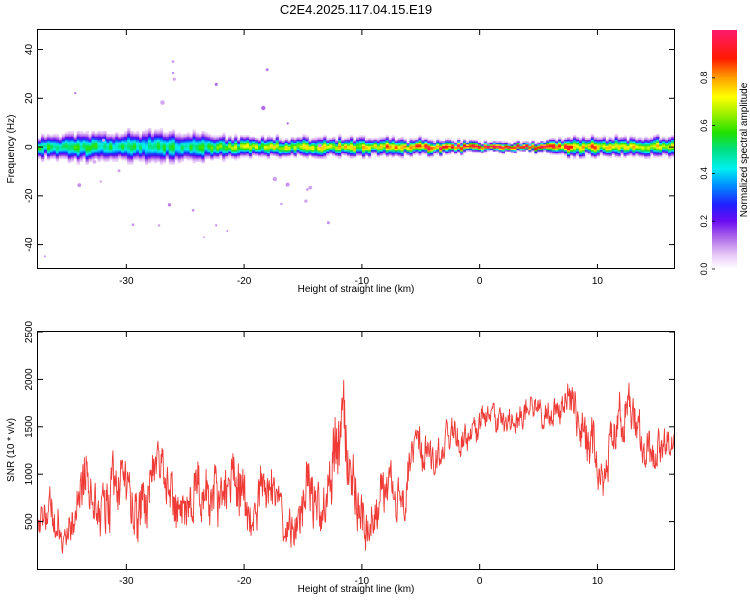 This screenshot has height=600, width=750. What do you see at coordinates (29, 50) in the screenshot?
I see `y-tick-label: 40` at bounding box center [29, 50].